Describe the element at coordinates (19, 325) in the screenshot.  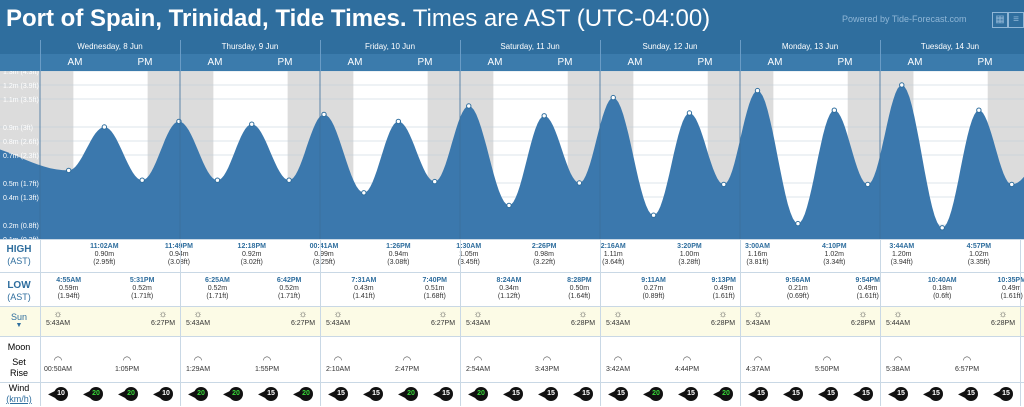
I see `sun-toggle-icon: ▼` at that location.